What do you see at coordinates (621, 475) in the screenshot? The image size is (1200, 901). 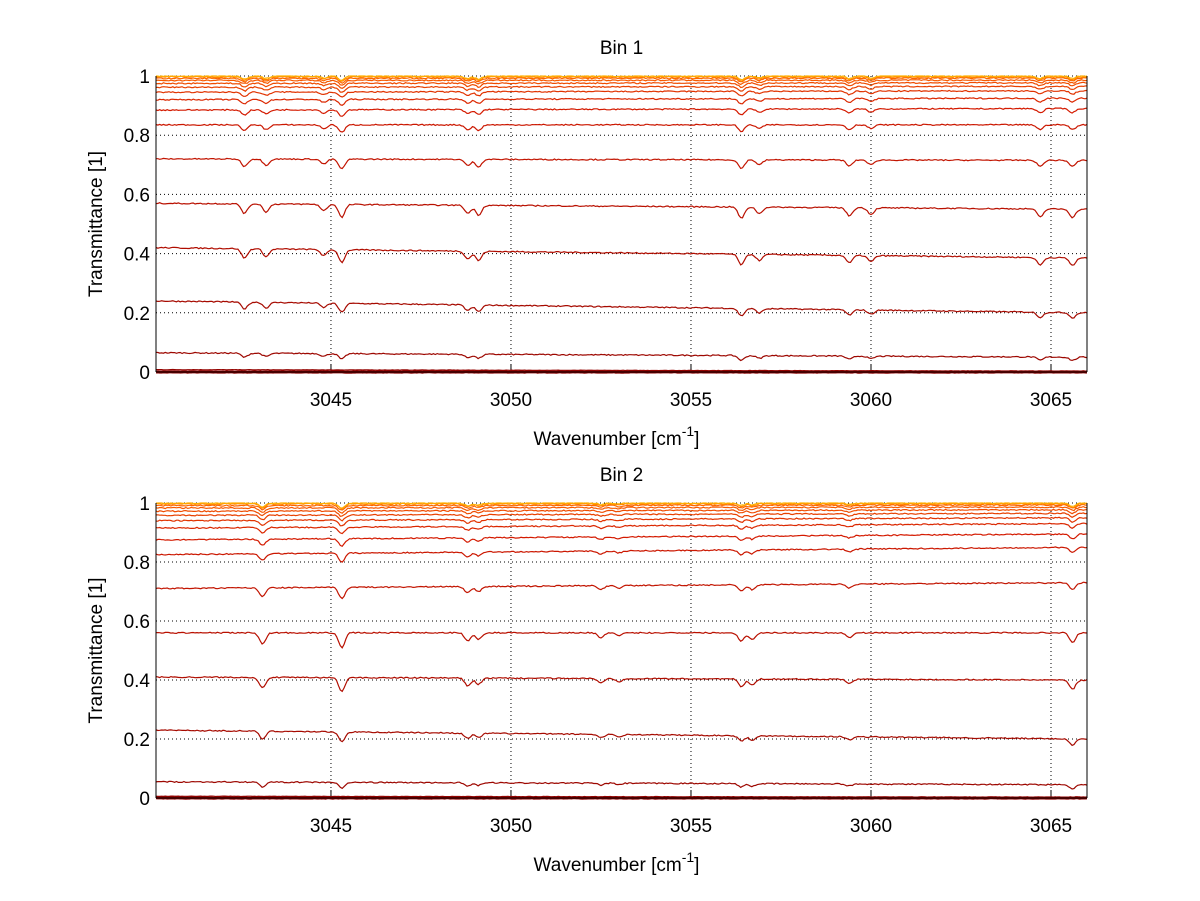 I see `chart-title: Bin 2` at bounding box center [621, 475].